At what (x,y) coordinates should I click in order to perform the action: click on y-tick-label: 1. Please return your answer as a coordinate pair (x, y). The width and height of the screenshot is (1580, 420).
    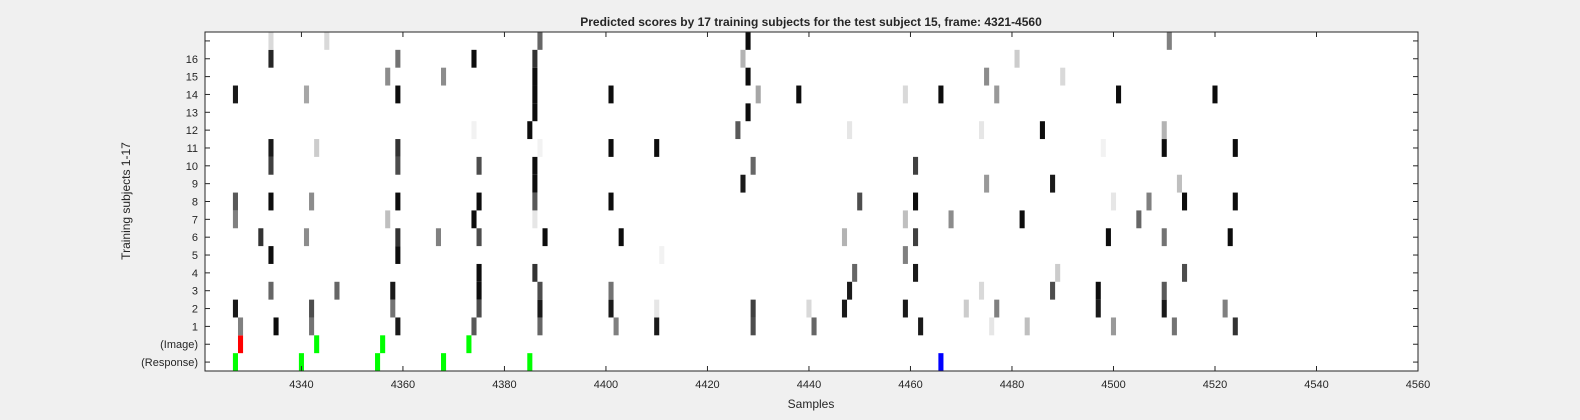
    Looking at the image, I should click on (195, 327).